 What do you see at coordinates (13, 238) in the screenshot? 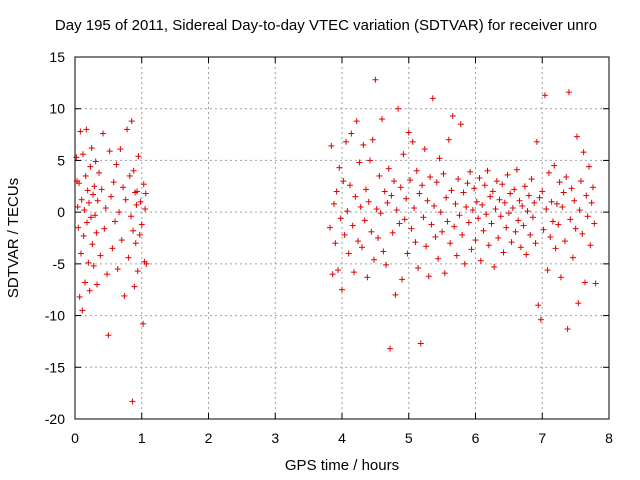
I see `y-axis-label: SDTVAR / TECUs` at bounding box center [13, 238].